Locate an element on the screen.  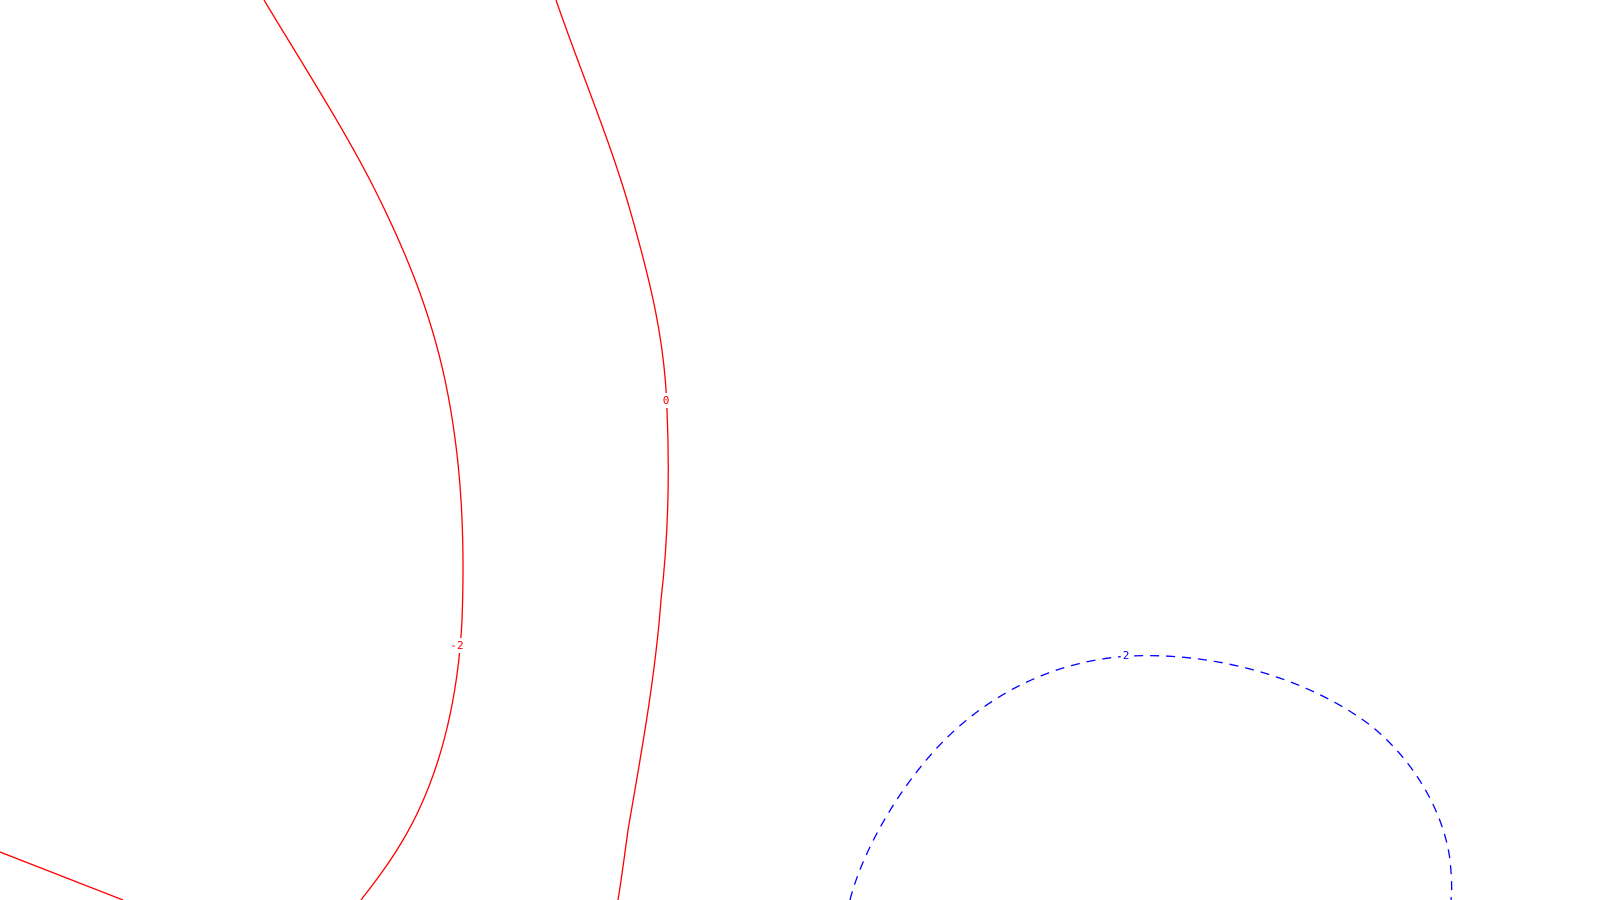
contour-line-minus2-corner is located at coordinates (62, 875).